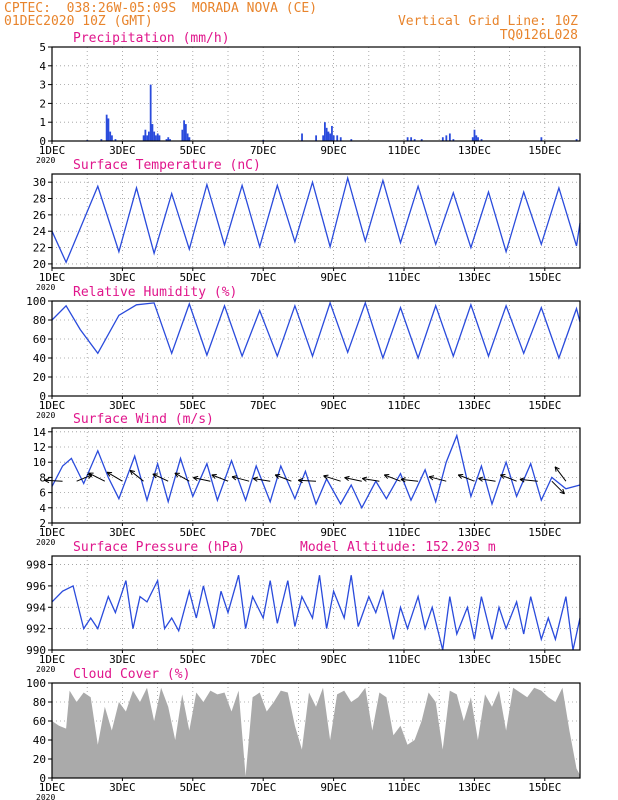 This screenshot has height=800, width=618. I want to click on panel-5-ytick-label: 996, so click(36, 586).